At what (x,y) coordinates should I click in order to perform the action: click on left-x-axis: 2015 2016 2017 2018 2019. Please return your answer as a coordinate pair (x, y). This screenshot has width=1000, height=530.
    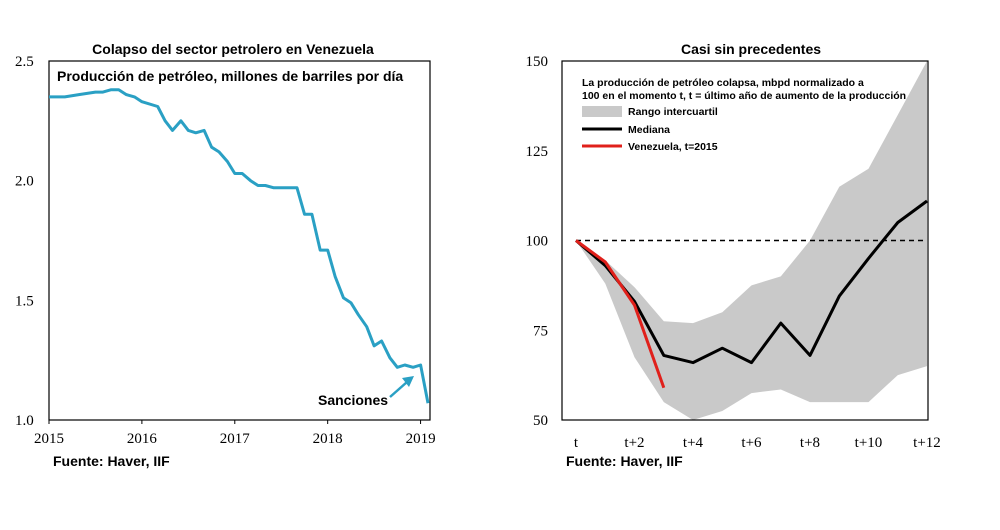
    Looking at the image, I should click on (235, 433).